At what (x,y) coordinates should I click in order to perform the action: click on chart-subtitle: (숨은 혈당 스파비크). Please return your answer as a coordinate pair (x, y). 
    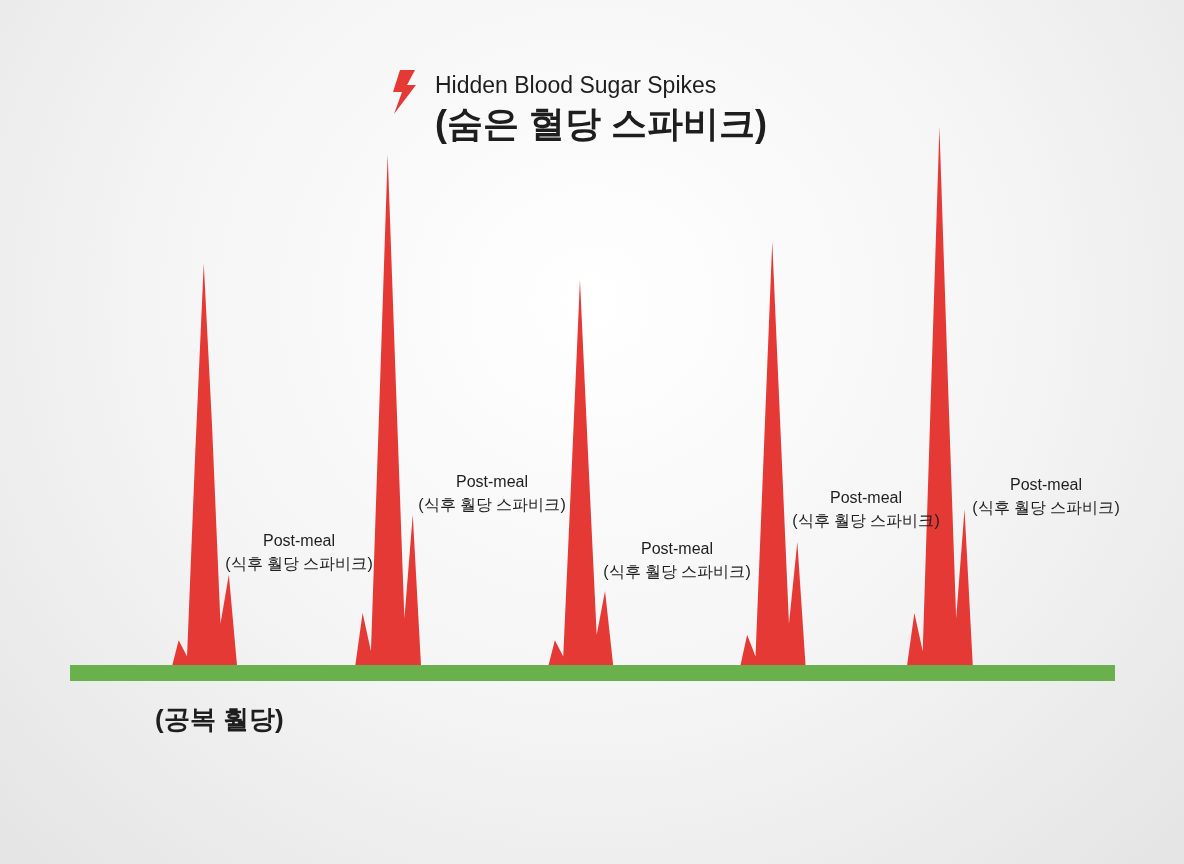
    Looking at the image, I should click on (601, 123).